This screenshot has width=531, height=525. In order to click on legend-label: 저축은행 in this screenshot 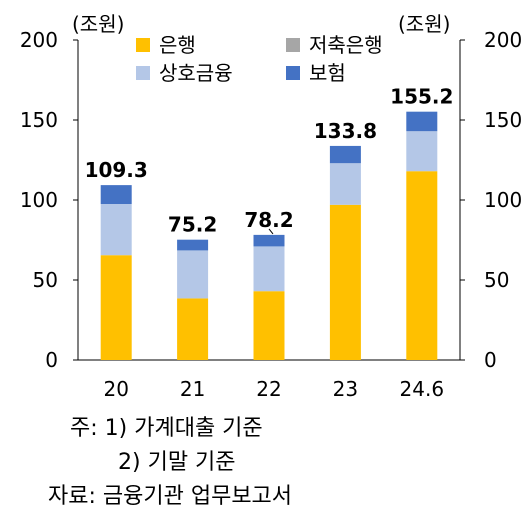, I will do `click(346, 45)`.